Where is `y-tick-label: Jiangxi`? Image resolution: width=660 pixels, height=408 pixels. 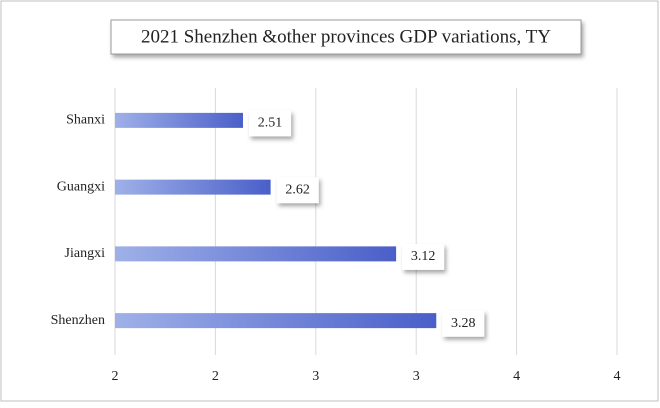
y-tick-label: Jiangxi is located at coordinates (85, 253).